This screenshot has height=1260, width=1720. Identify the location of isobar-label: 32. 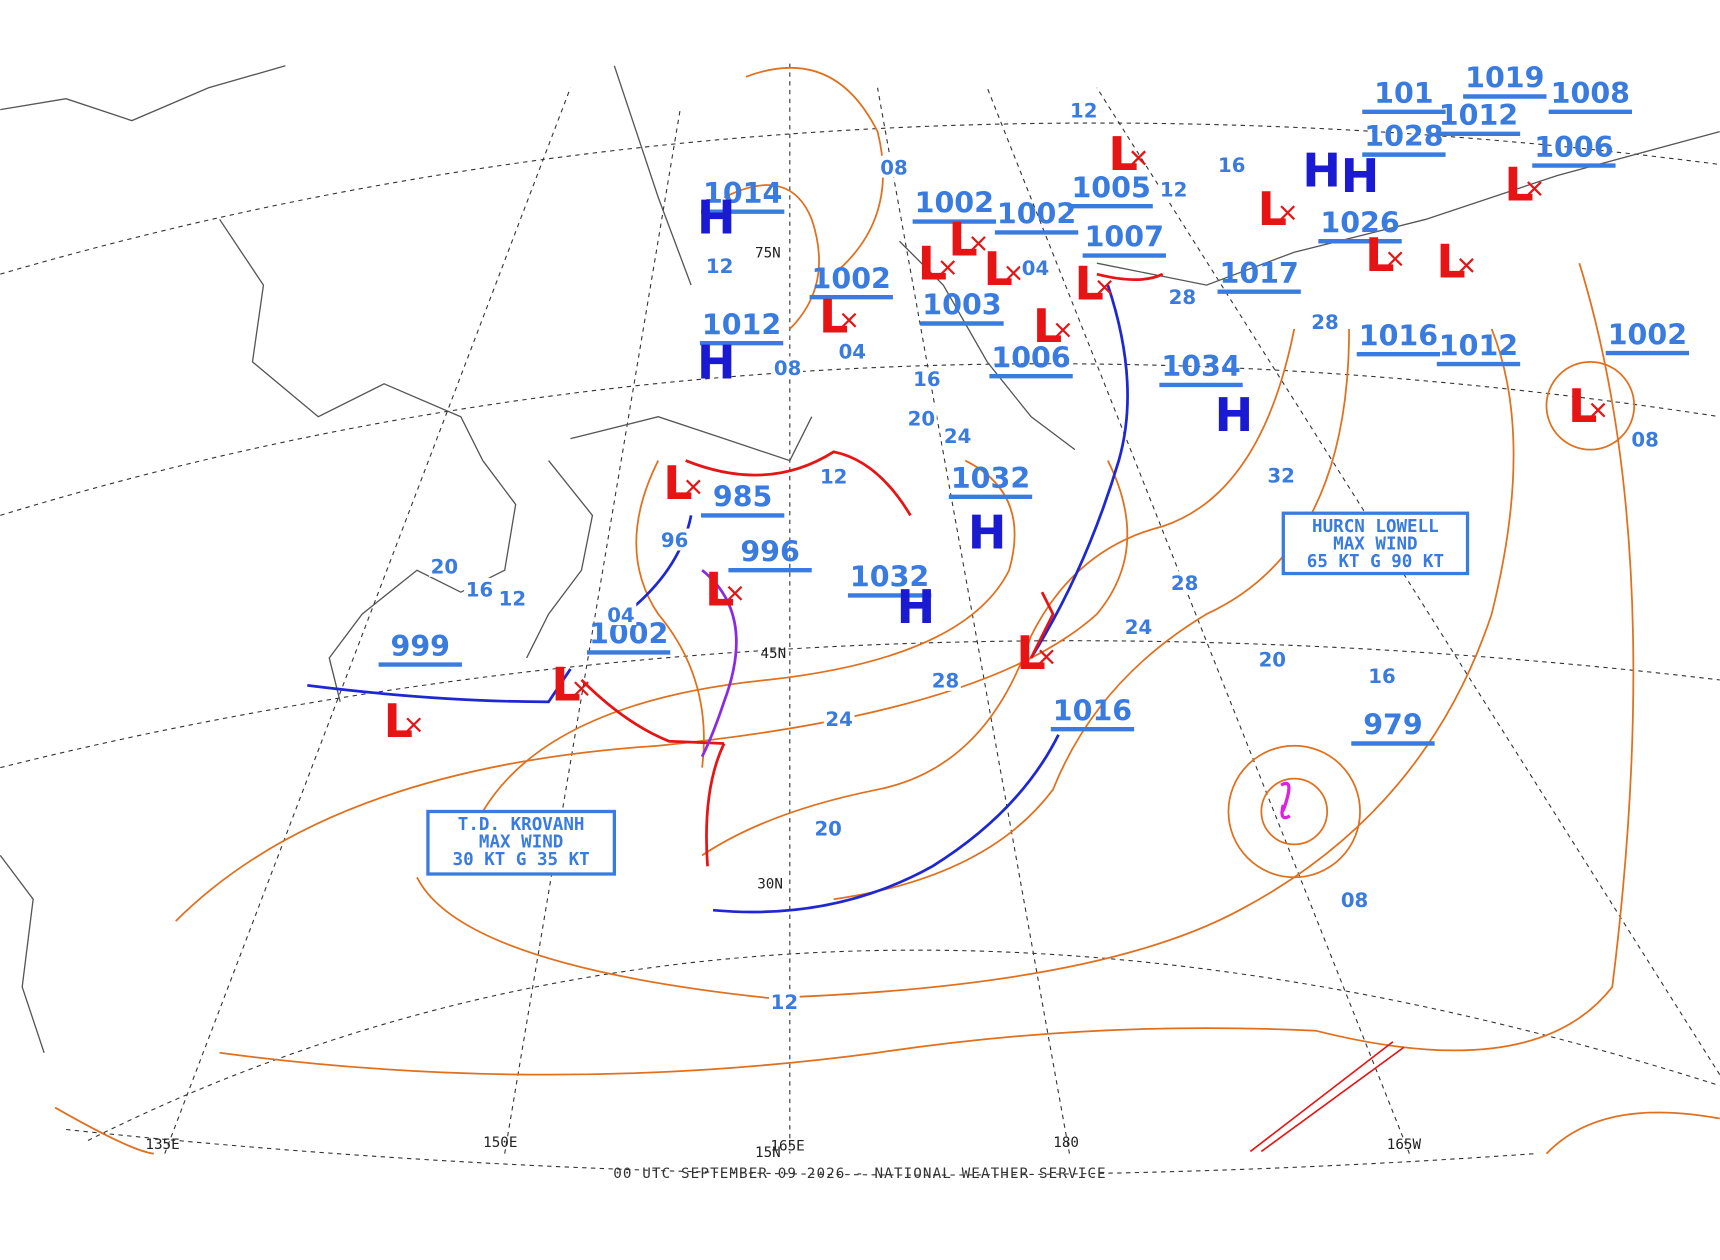
(1280, 476).